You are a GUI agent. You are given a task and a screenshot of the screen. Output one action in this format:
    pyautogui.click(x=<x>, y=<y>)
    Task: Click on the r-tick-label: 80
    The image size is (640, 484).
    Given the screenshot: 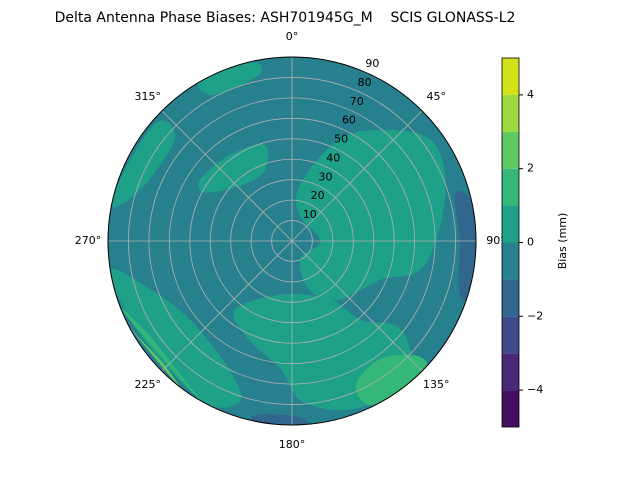 What is the action you would take?
    pyautogui.click(x=365, y=82)
    